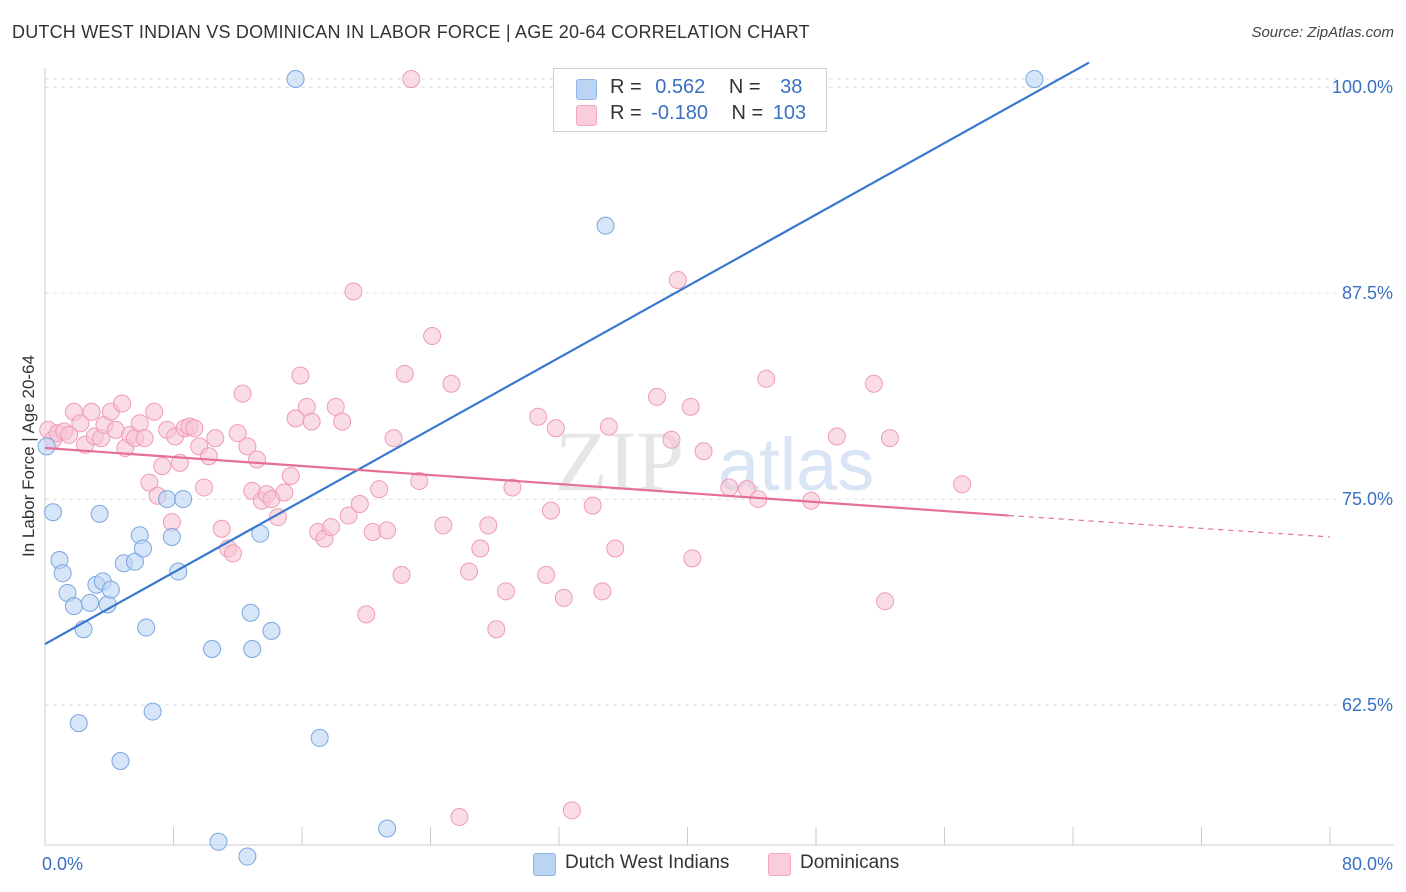  I want to click on x-tick-label: 80.0%, so click(1367, 864).